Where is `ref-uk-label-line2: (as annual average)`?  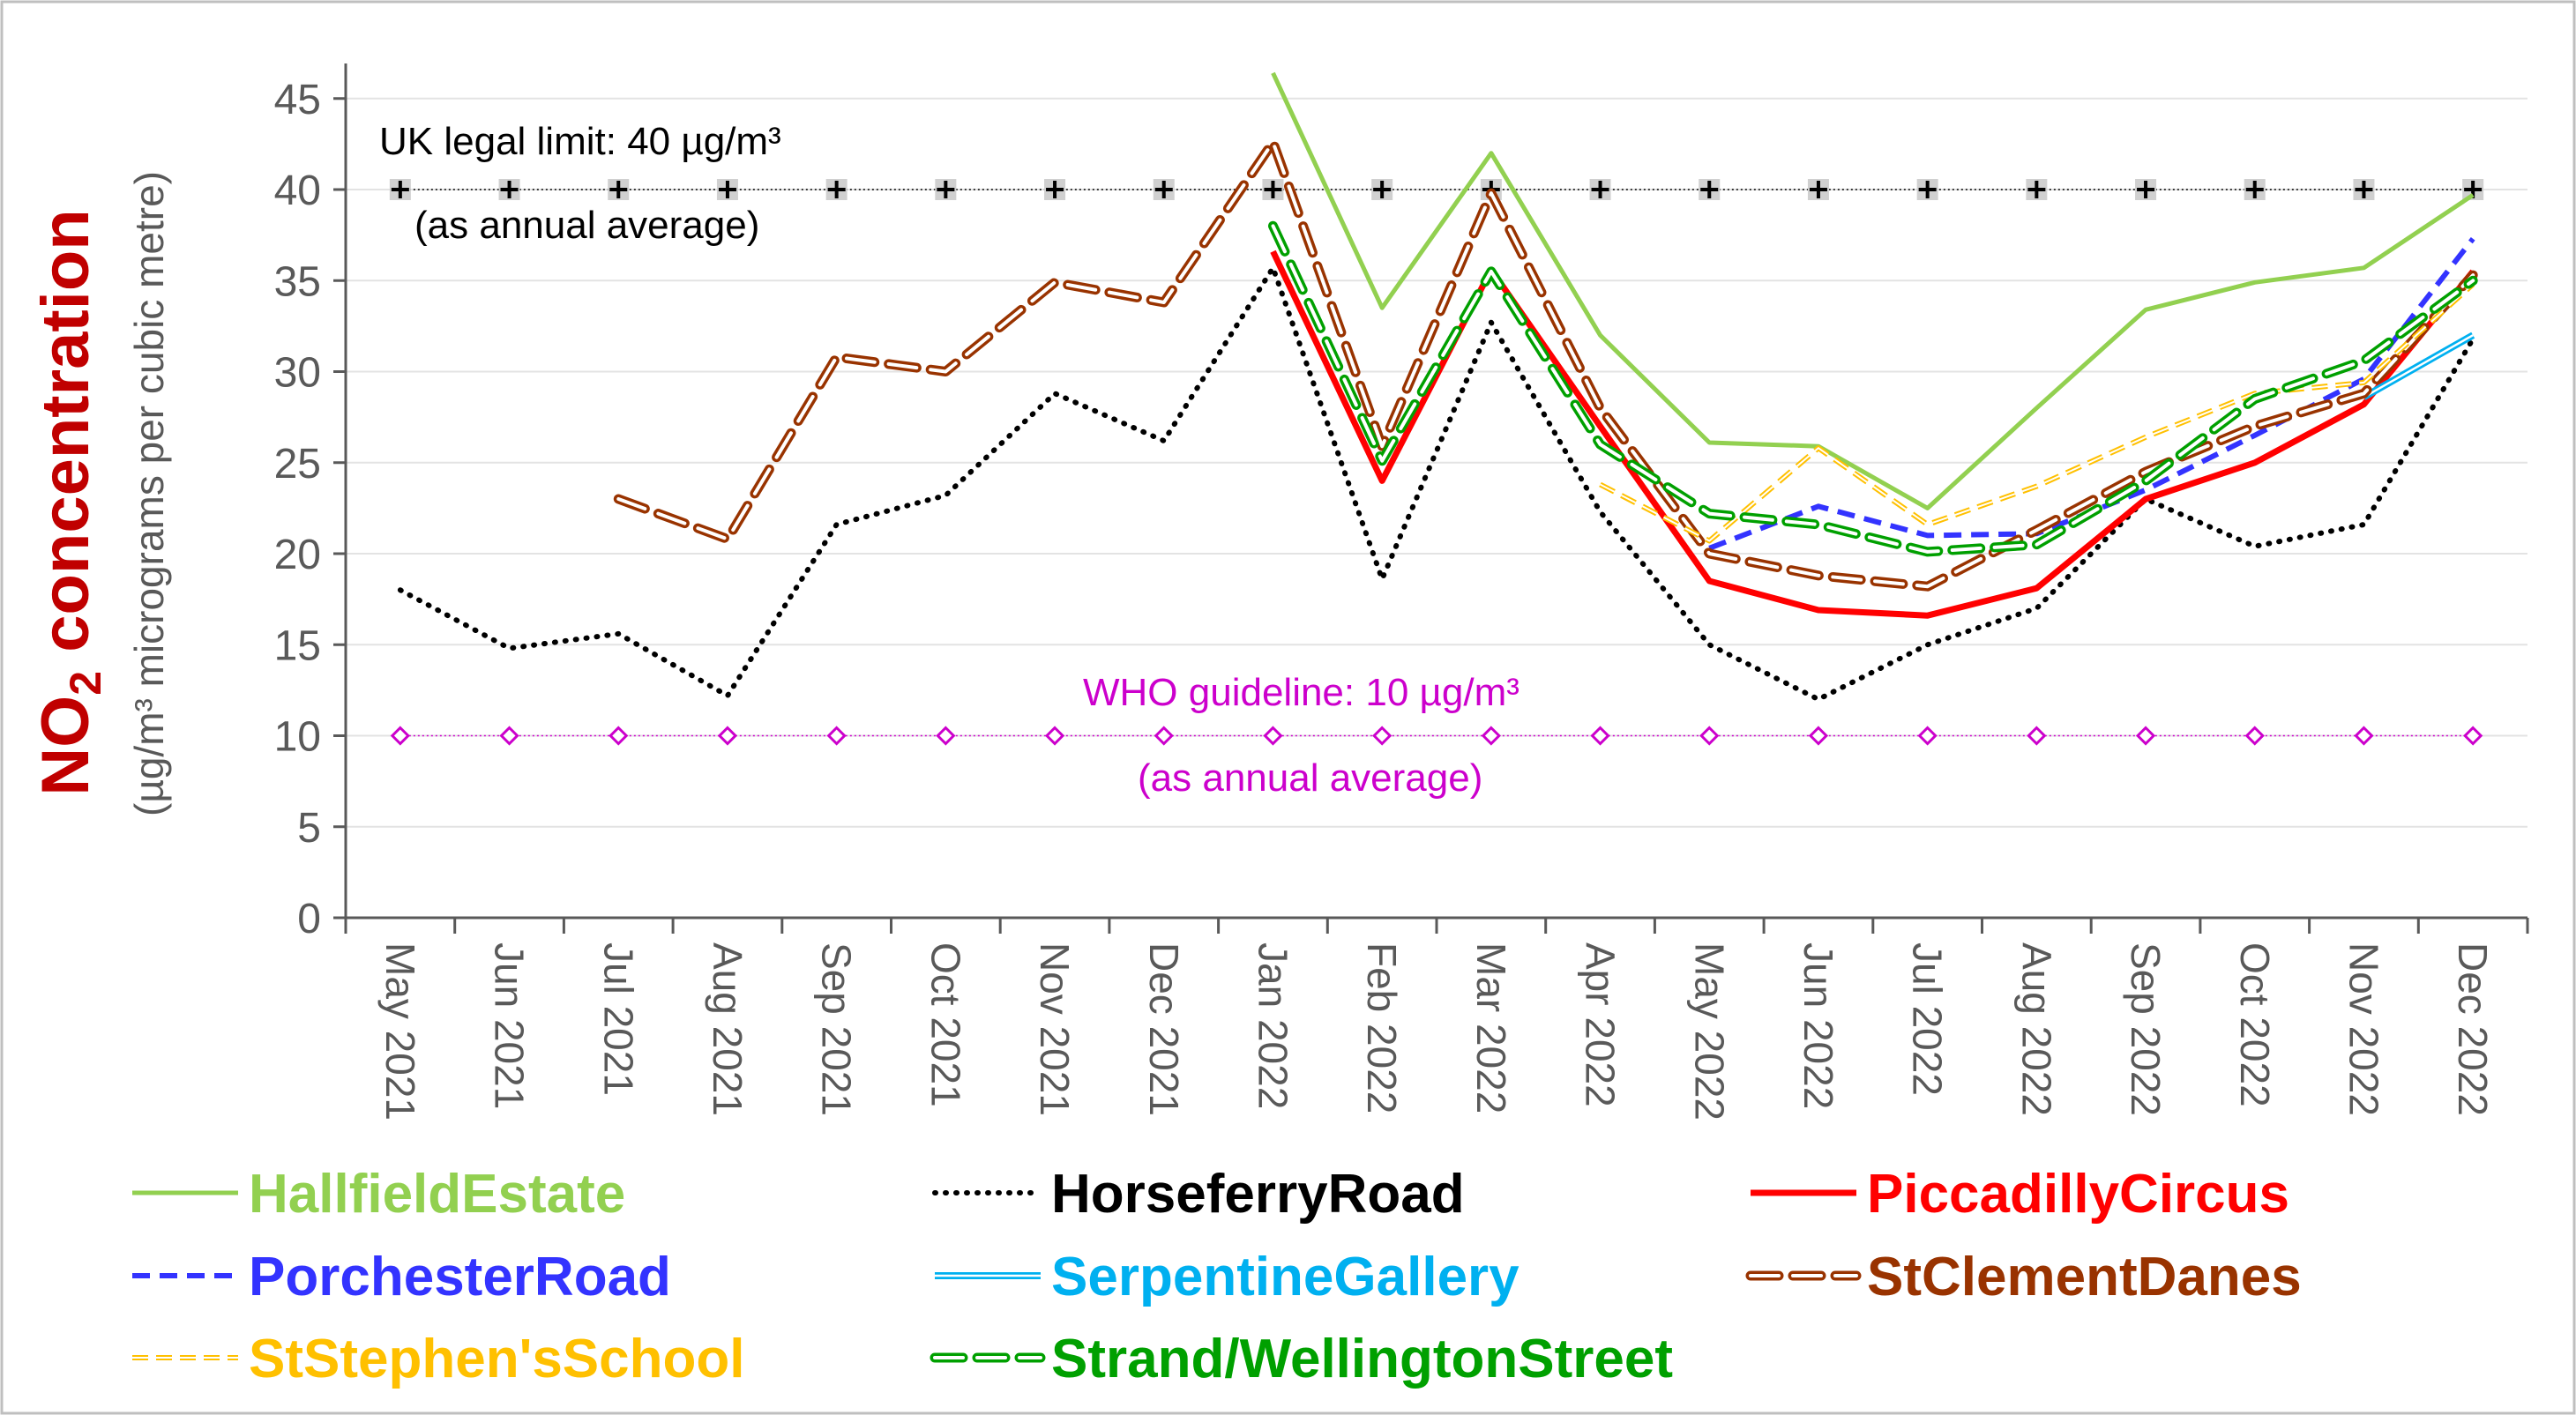
ref-uk-label-line2: (as annual average) is located at coordinates (586, 226).